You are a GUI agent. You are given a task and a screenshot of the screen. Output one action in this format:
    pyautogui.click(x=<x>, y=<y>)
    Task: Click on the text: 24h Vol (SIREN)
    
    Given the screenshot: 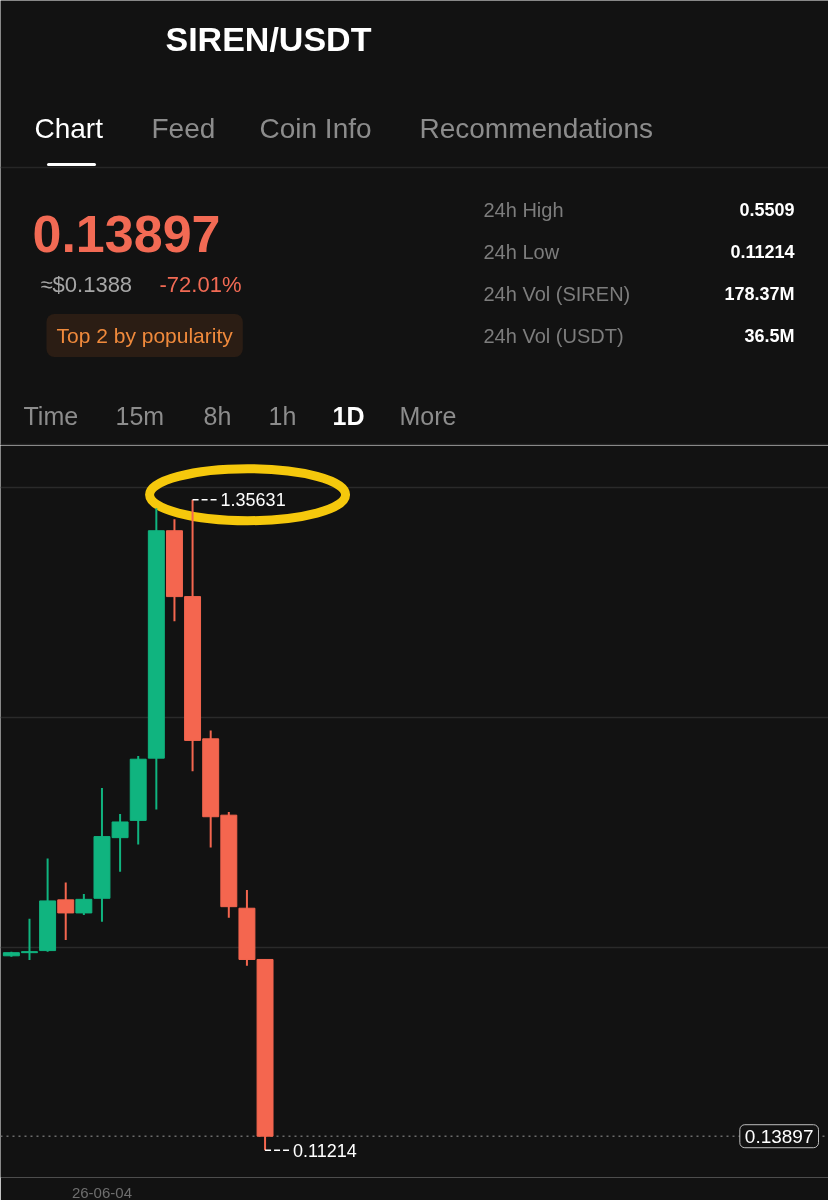 What is the action you would take?
    pyautogui.click(x=557, y=293)
    